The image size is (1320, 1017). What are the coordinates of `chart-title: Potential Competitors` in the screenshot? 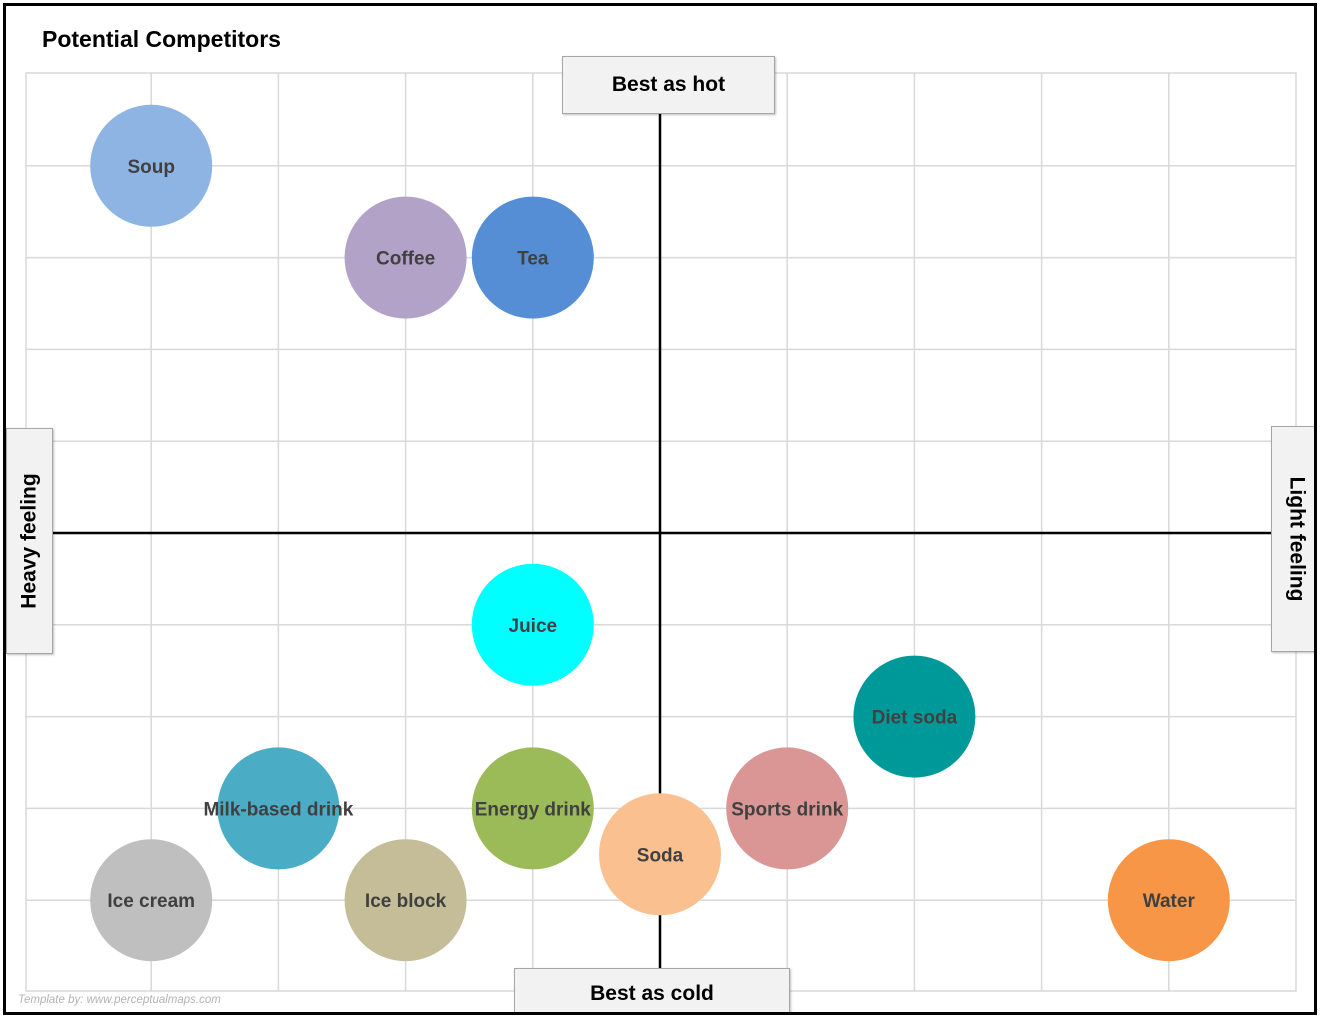 It's located at (161, 39).